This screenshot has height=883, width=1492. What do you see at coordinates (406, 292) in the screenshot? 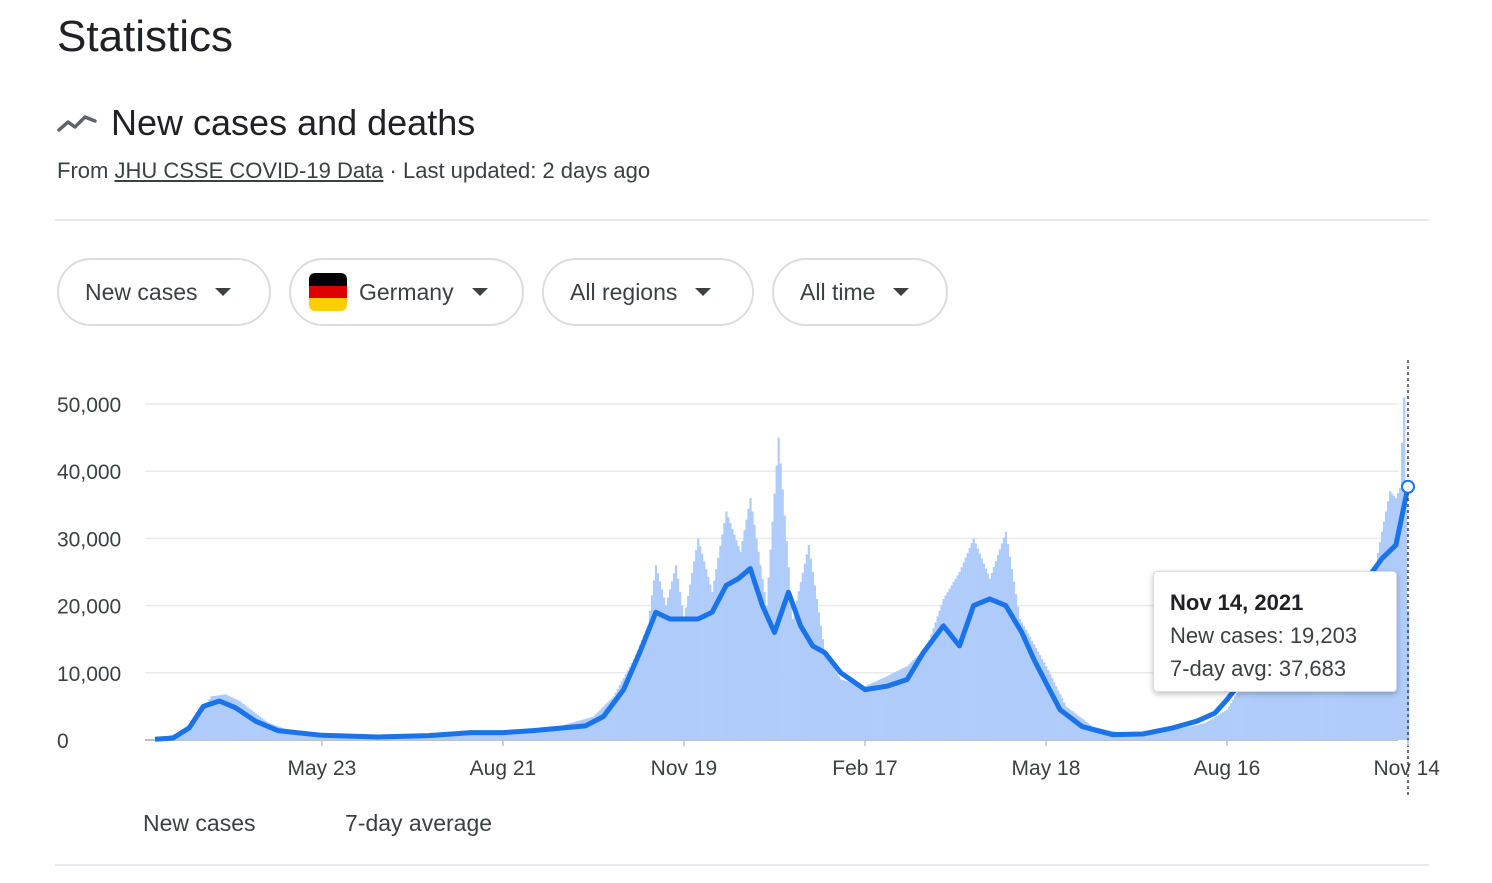
I see `location-dropdown: Germany` at bounding box center [406, 292].